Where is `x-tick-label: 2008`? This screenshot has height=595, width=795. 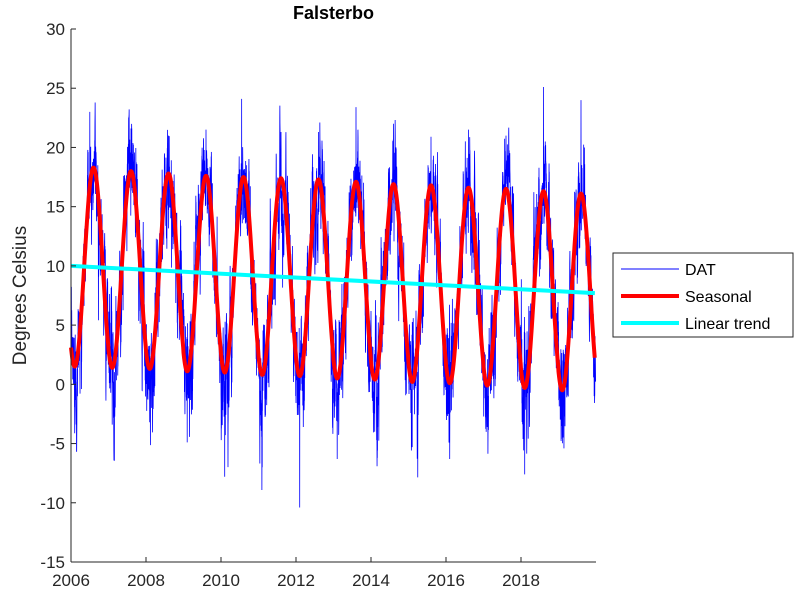 x-tick-label: 2008 is located at coordinates (146, 580).